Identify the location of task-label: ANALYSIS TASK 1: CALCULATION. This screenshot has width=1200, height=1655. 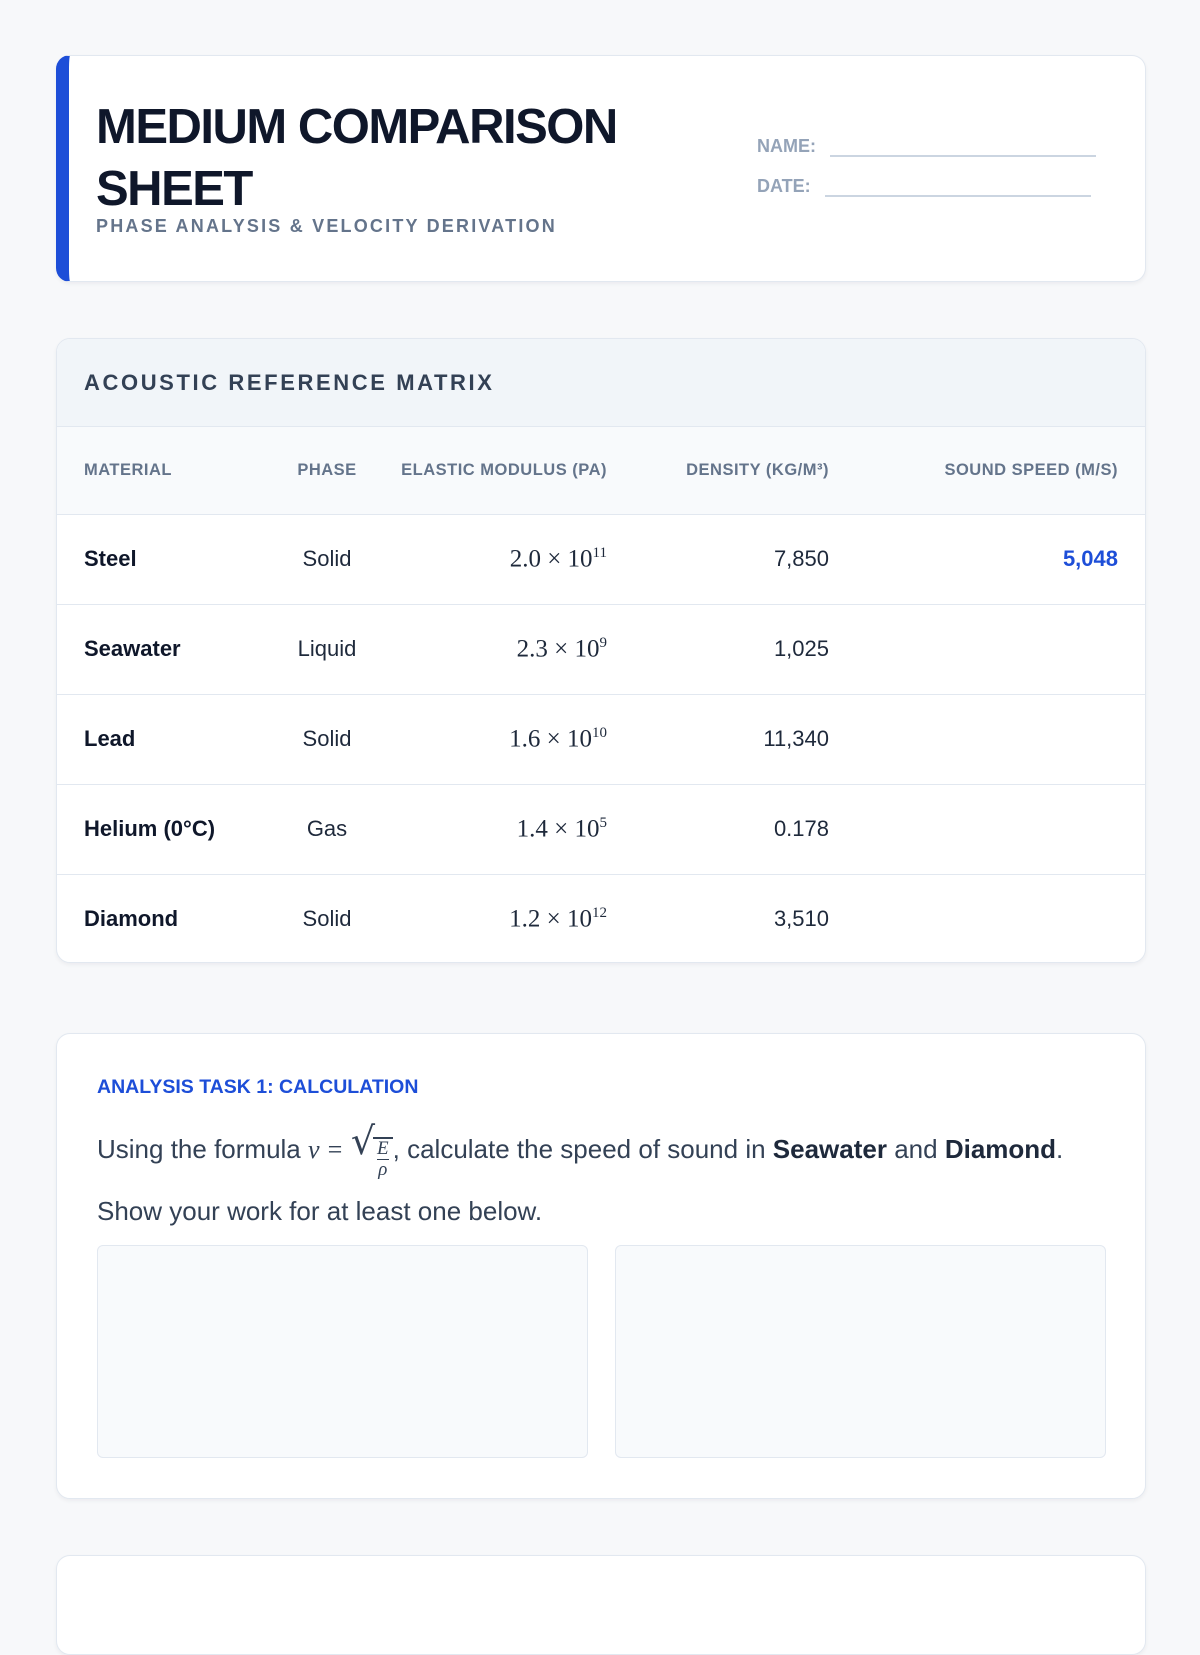
(258, 1087).